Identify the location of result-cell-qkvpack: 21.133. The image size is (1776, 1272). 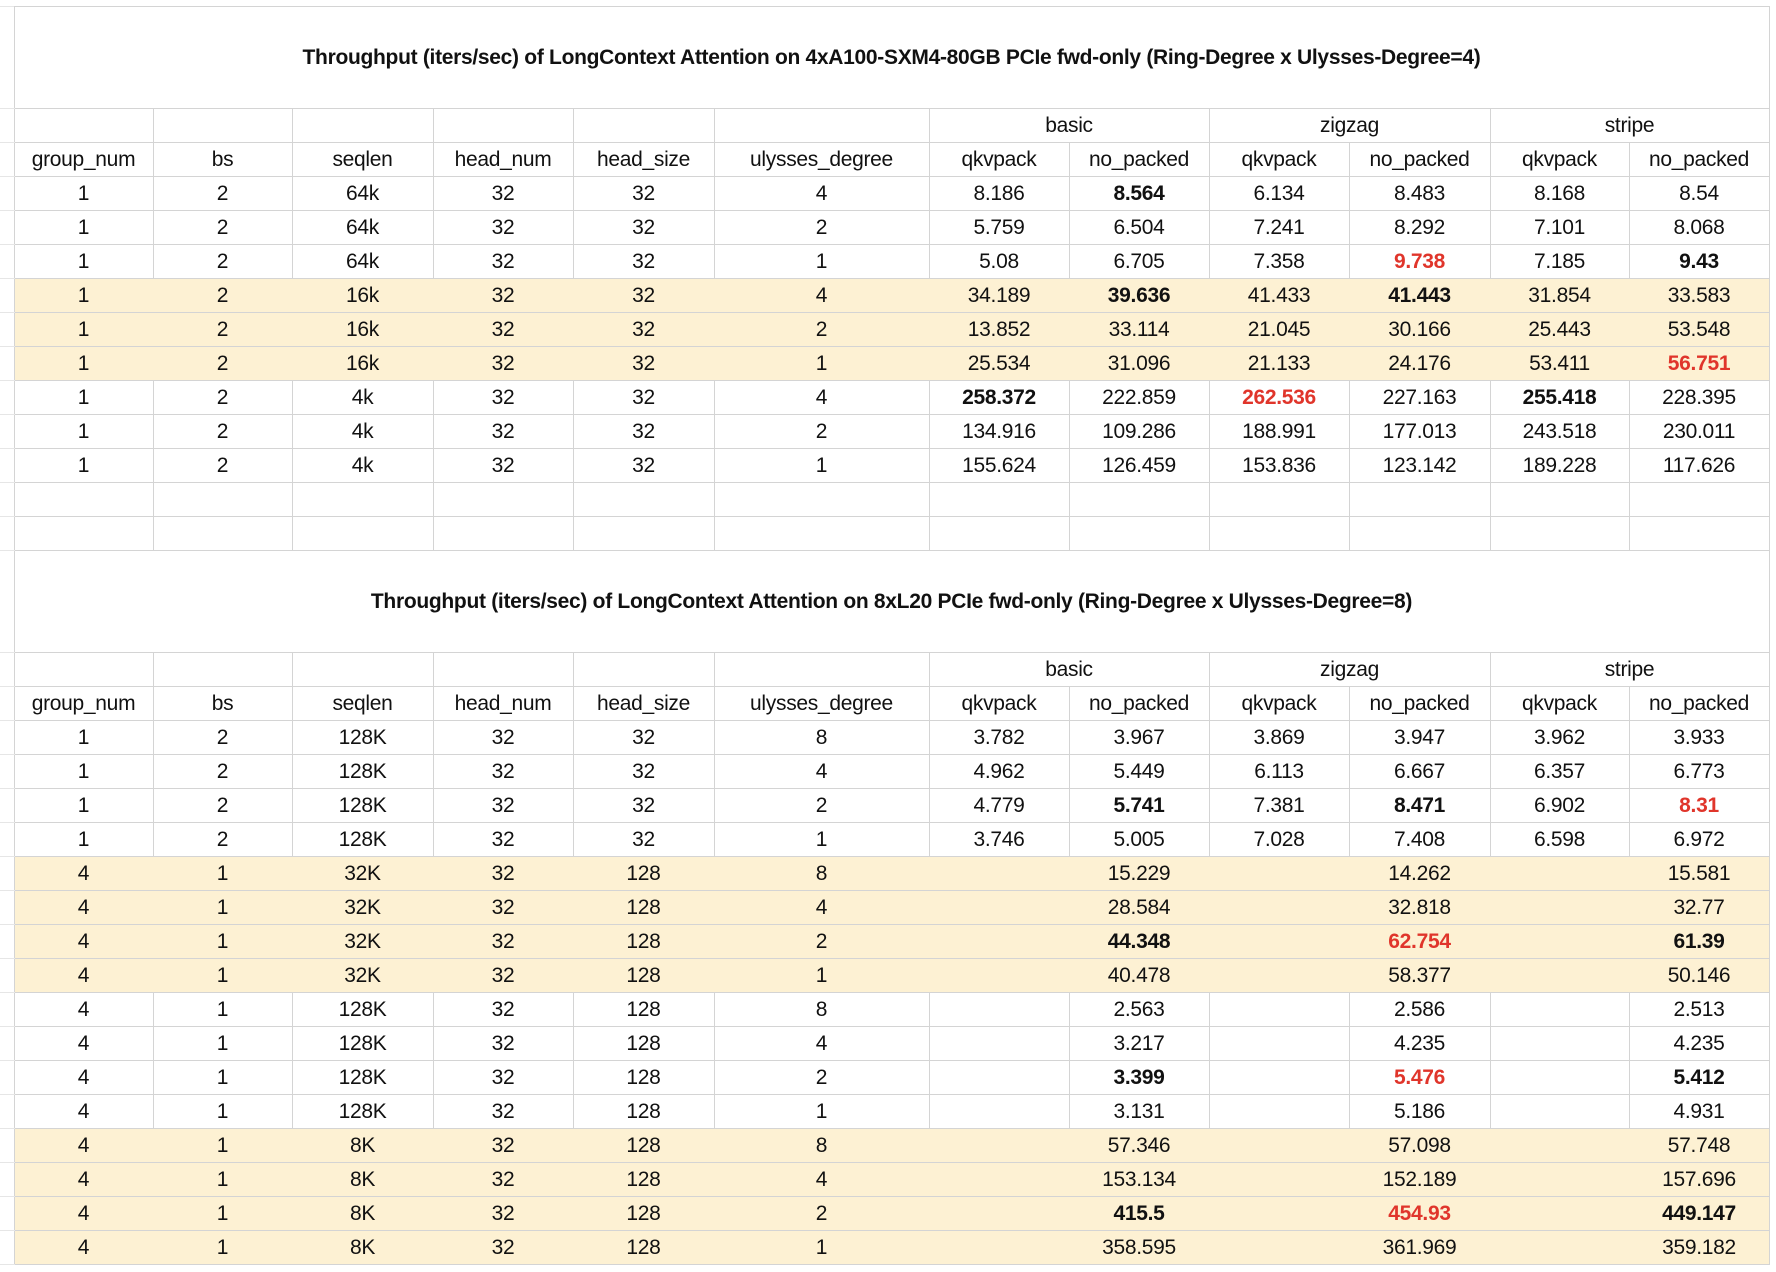
(1279, 363).